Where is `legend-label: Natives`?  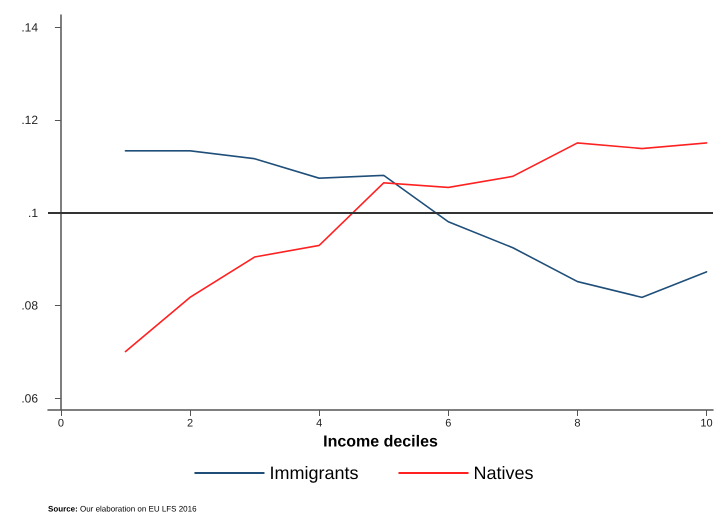
legend-label: Natives is located at coordinates (504, 473).